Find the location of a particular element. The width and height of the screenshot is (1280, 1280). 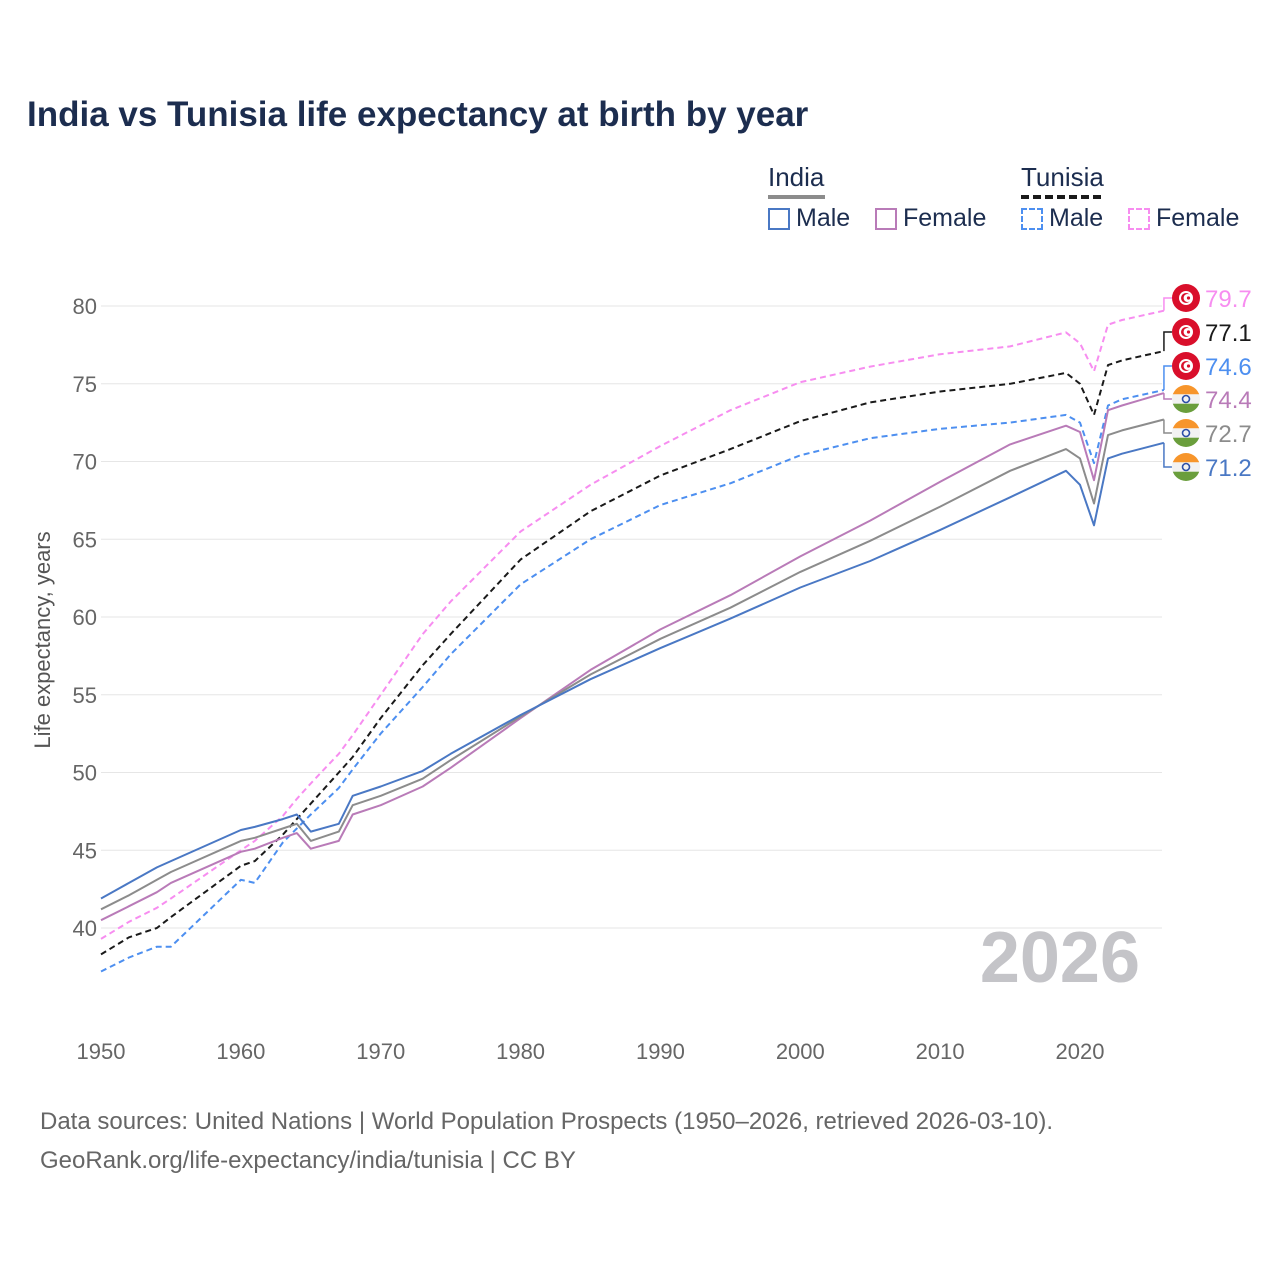

legend-group-tunisia: Tunisia is located at coordinates (1062, 180).